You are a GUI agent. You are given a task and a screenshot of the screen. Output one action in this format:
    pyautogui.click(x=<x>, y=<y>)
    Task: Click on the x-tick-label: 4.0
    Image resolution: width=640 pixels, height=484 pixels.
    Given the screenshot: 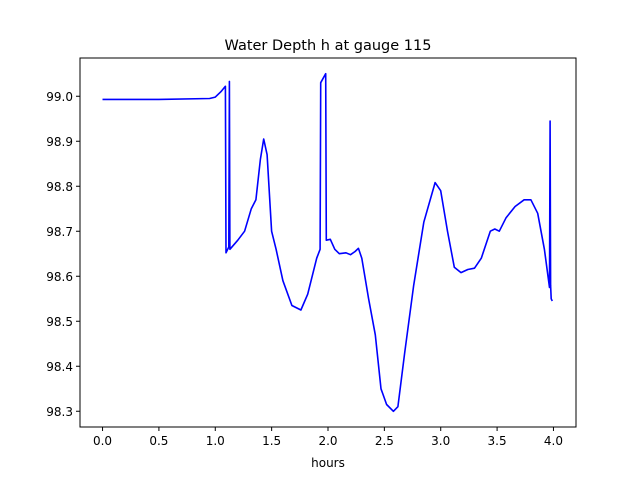 What is the action you would take?
    pyautogui.click(x=553, y=441)
    